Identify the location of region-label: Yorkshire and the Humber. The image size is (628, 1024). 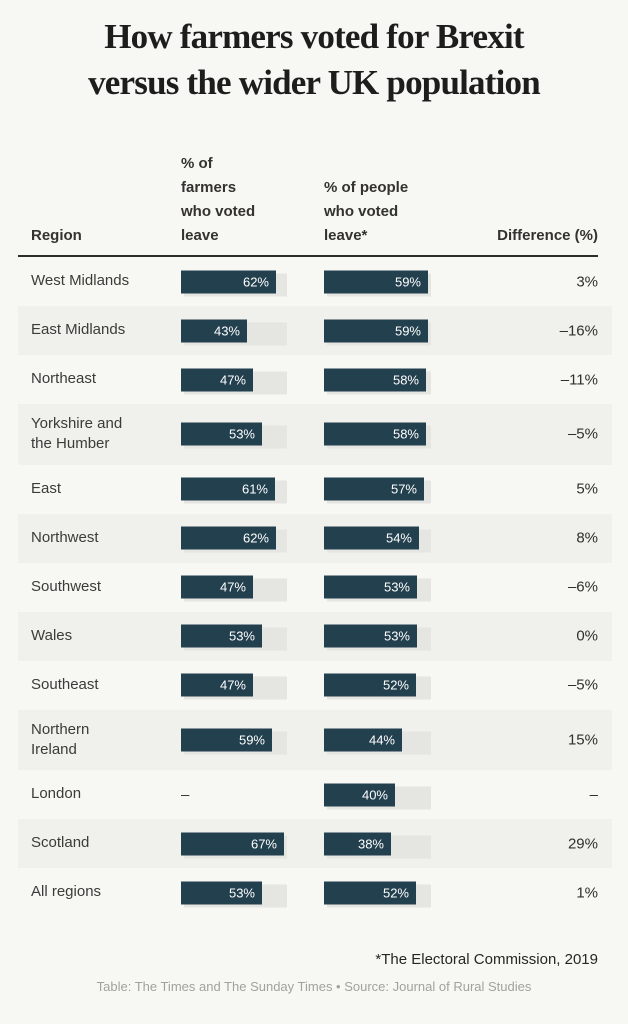
(77, 434).